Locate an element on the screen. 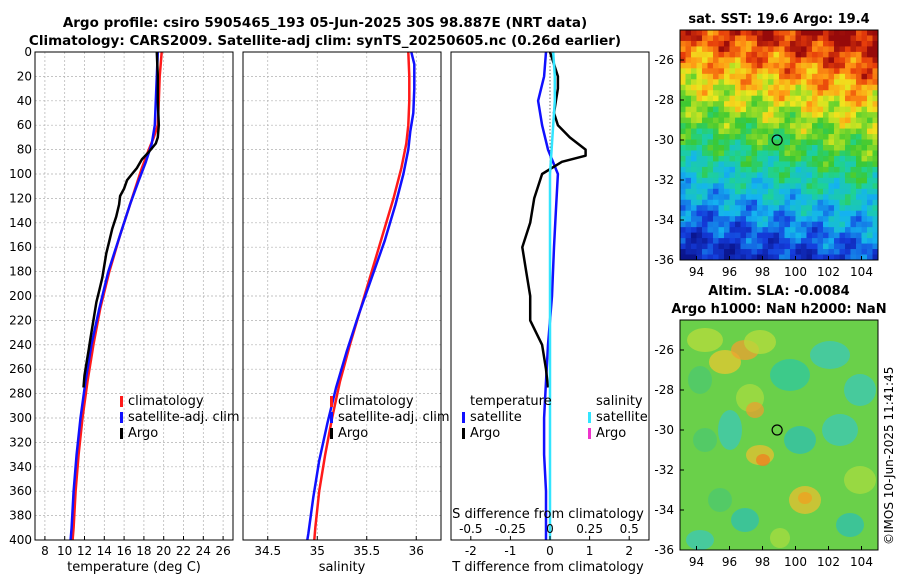  t-diff-xtick-label: -1 is located at coordinates (510, 551).